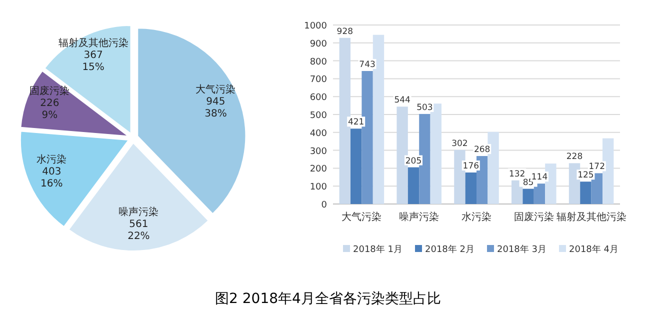 Image resolution: width=655 pixels, height=324 pixels. I want to click on y-tick-label: 400, so click(319, 133).